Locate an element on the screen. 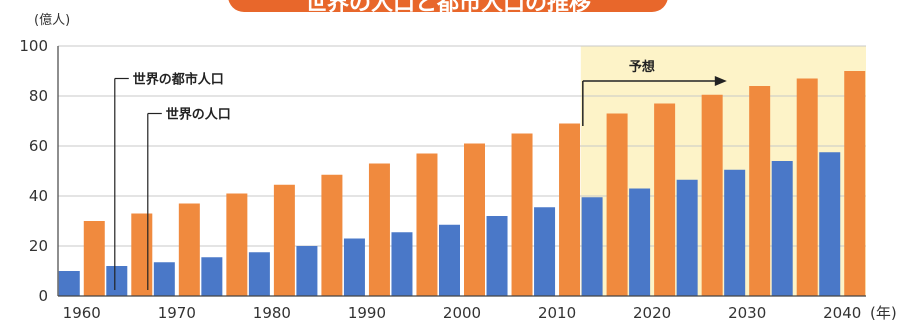 This screenshot has width=904, height=322. x-tick-label: 1960 is located at coordinates (82, 313).